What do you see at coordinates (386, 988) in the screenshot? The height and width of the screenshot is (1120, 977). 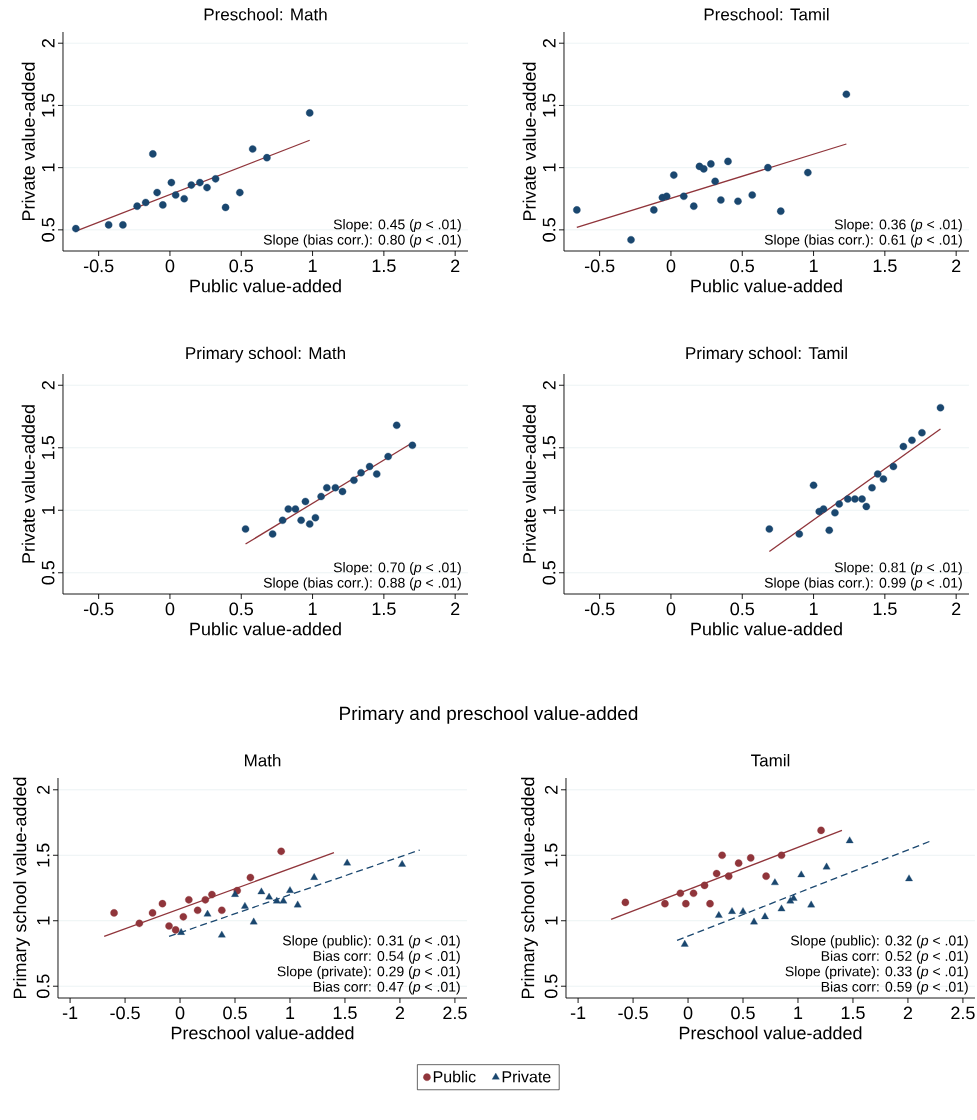 I see `annotation: Bias corr: 0.47 (p < .01)` at bounding box center [386, 988].